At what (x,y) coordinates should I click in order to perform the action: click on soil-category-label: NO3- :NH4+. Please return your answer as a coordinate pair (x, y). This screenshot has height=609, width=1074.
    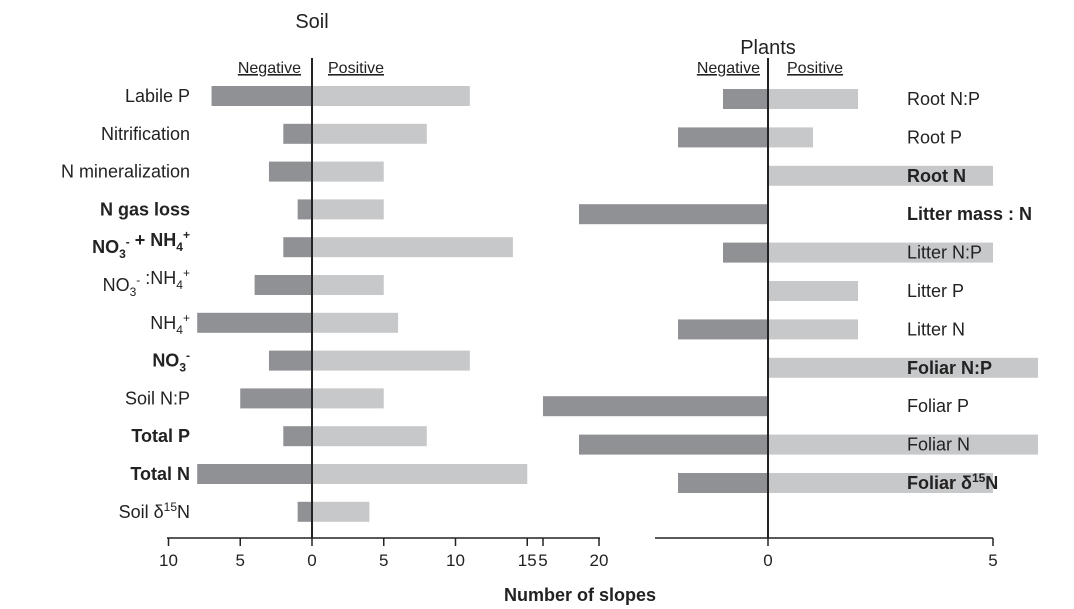
    Looking at the image, I should click on (146, 282).